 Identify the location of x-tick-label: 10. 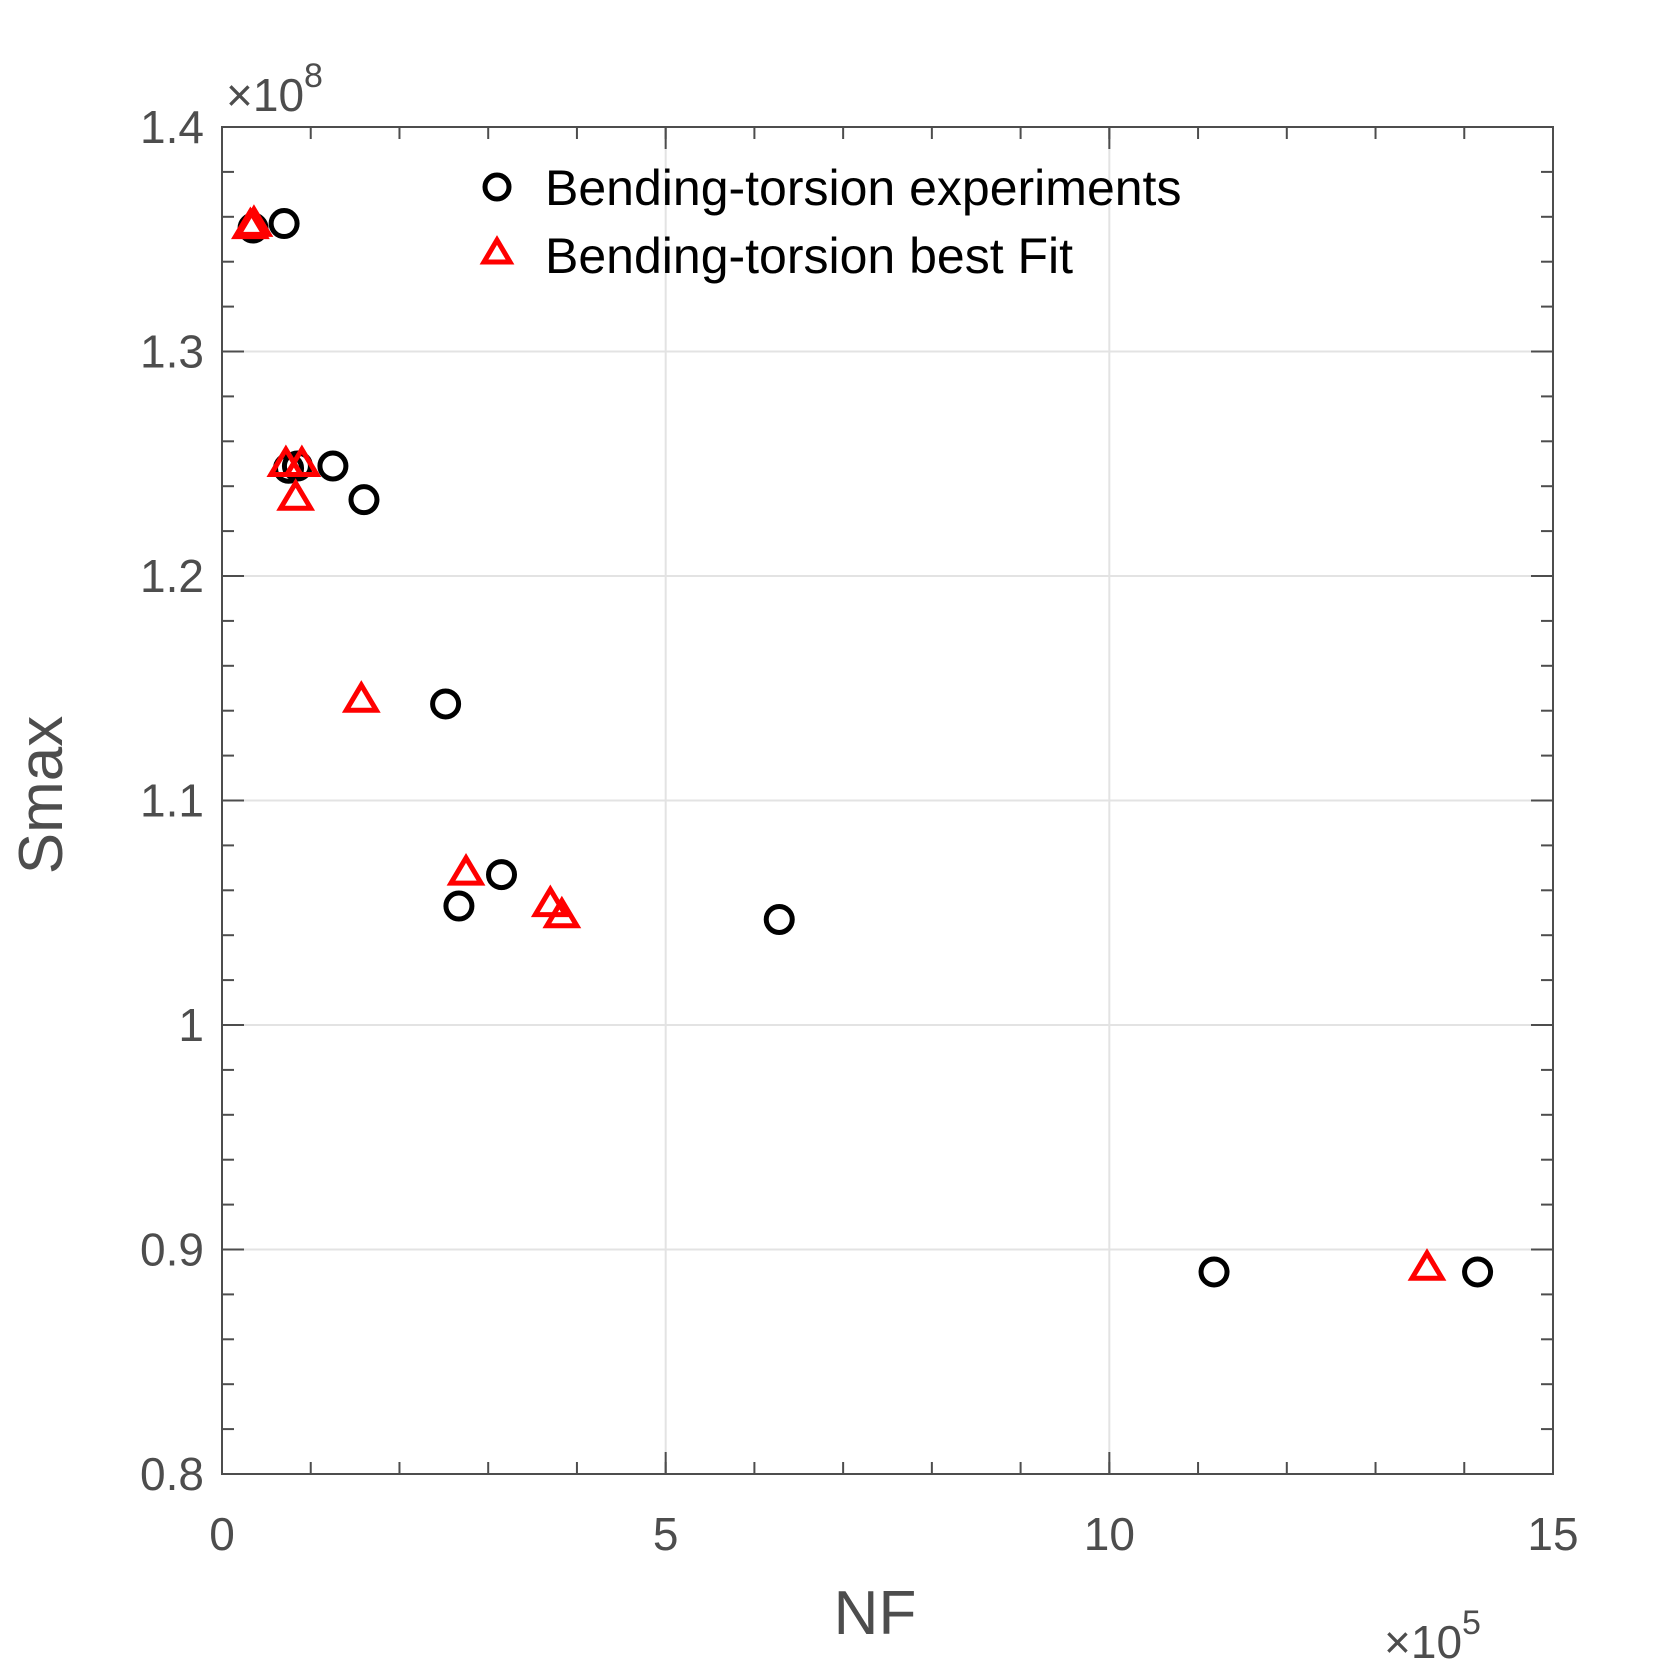
(1109, 1534).